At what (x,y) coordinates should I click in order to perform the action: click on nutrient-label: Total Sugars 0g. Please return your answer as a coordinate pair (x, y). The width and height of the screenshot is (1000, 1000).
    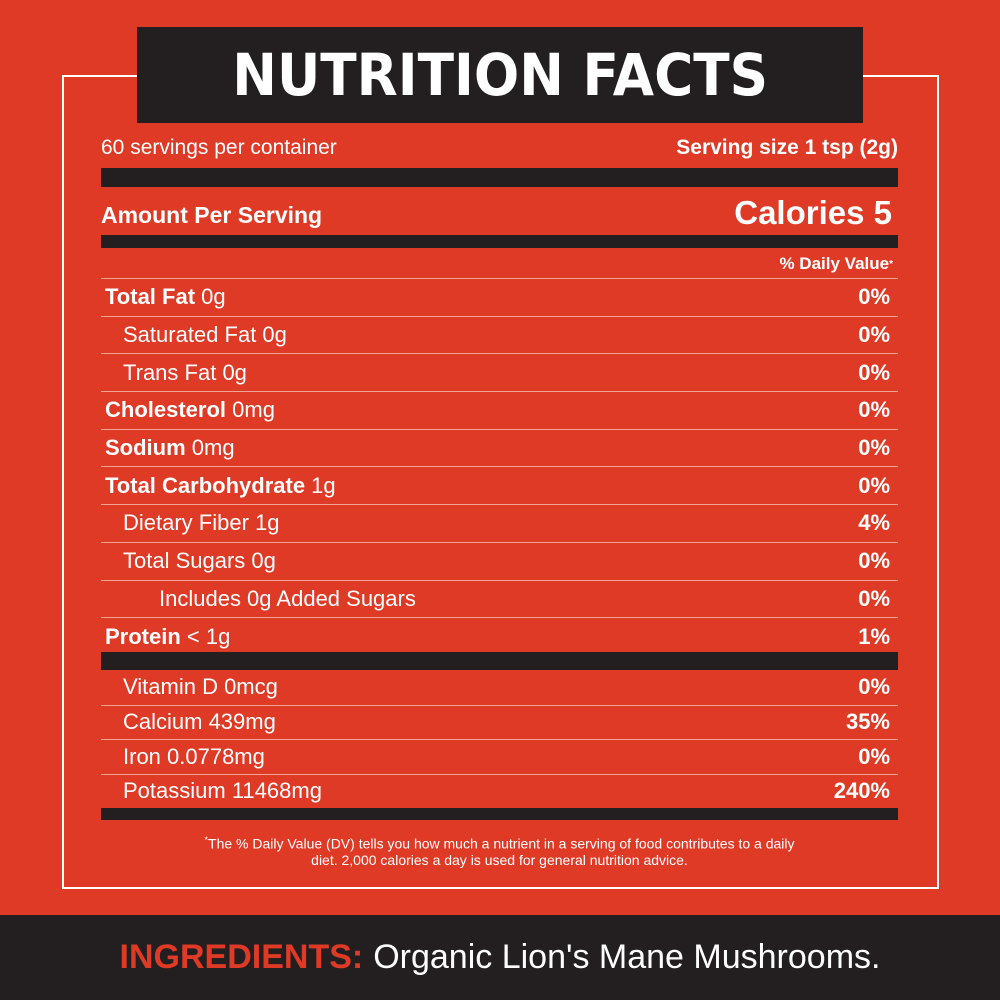
    Looking at the image, I should click on (188, 561).